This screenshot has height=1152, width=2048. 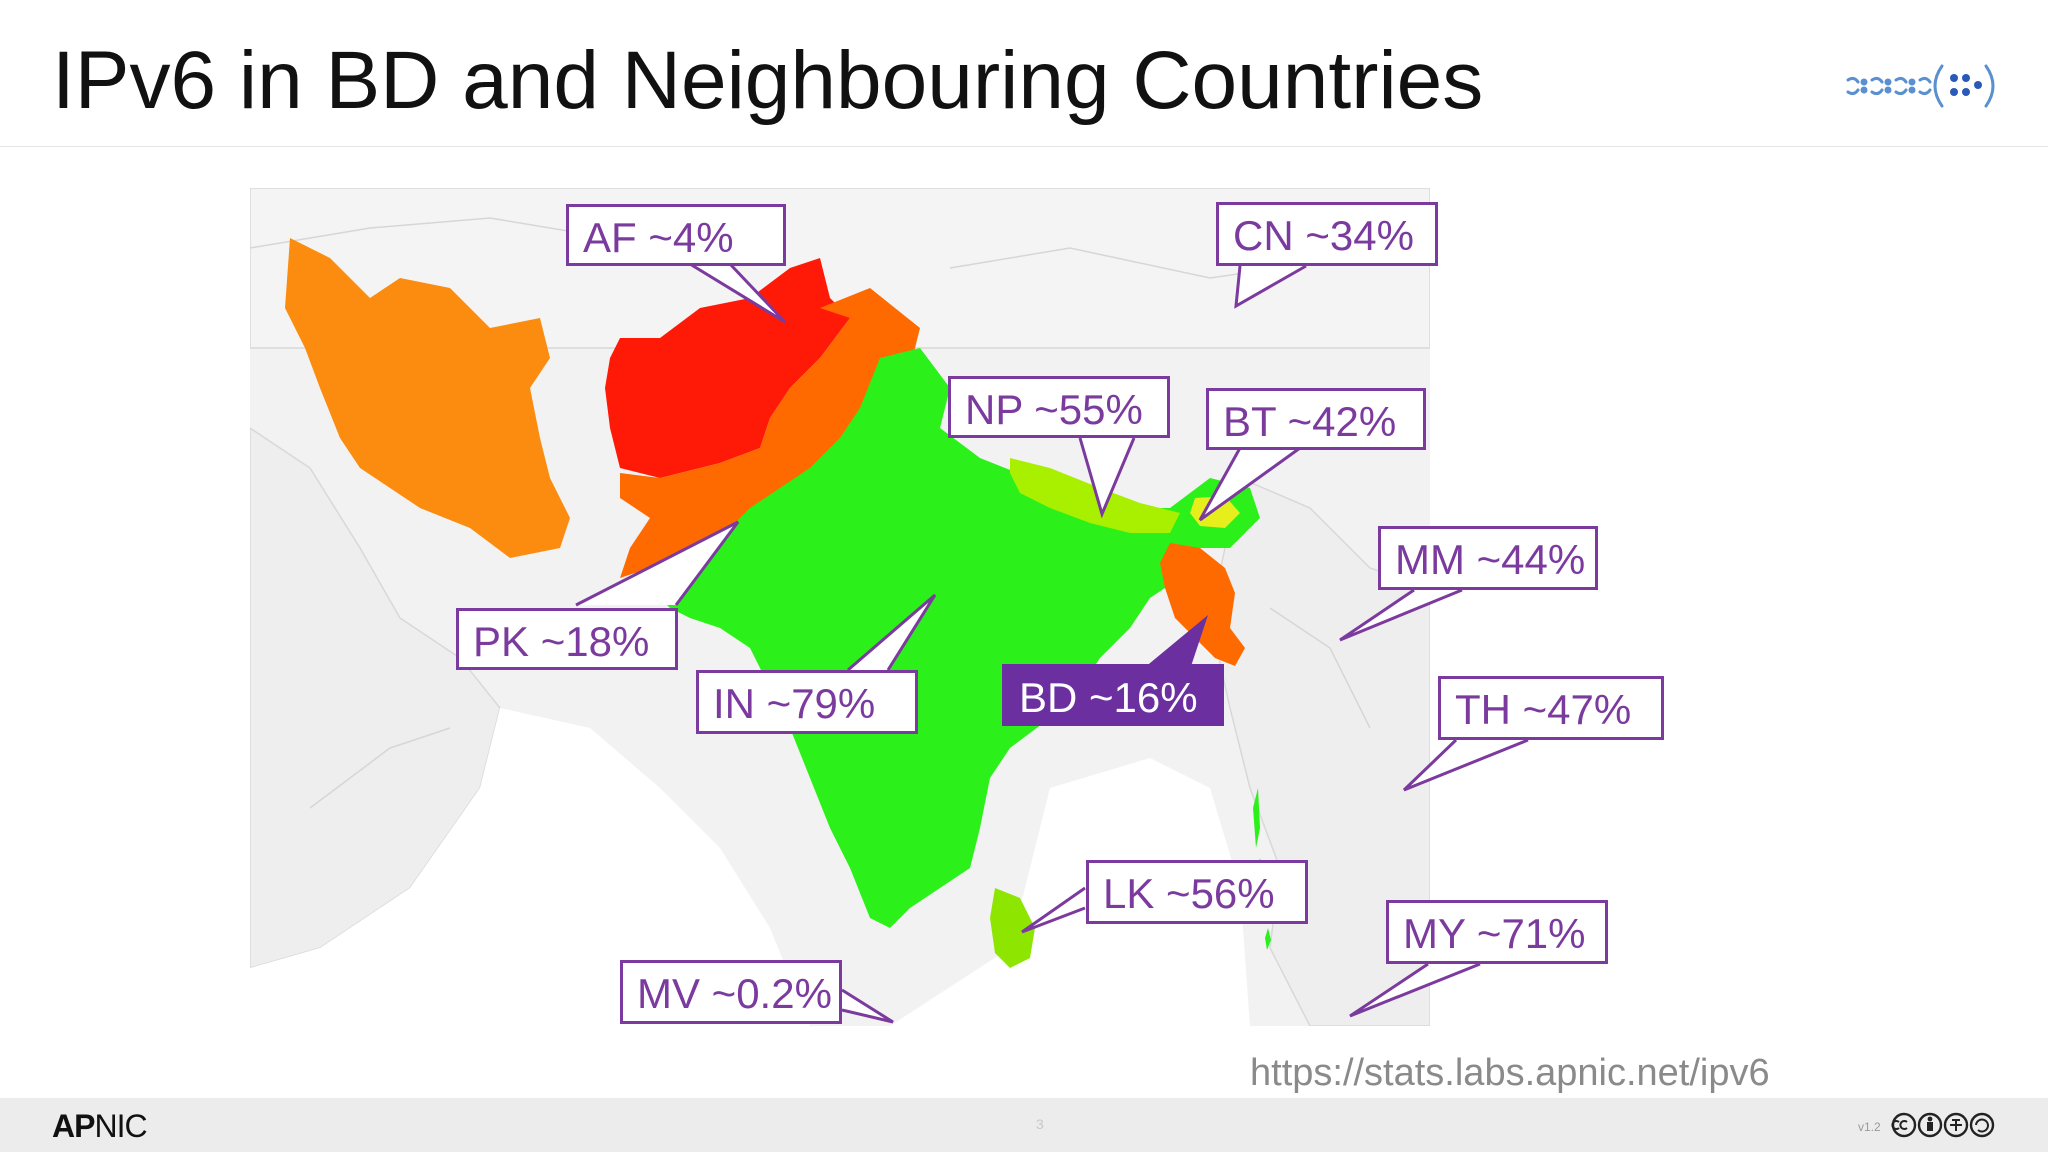 What do you see at coordinates (1024, 1125) in the screenshot?
I see `footer-bar: APNIC 3 v1.2` at bounding box center [1024, 1125].